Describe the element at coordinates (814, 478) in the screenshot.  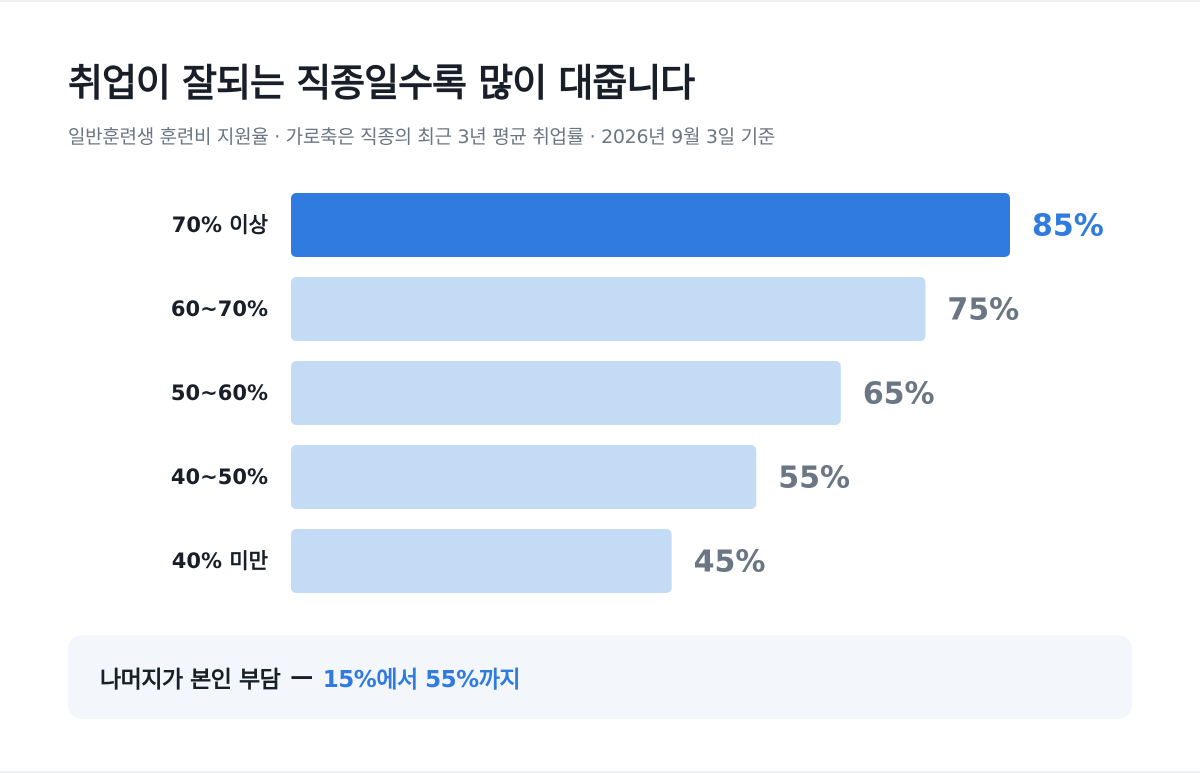
I see `value-label: 55%` at that location.